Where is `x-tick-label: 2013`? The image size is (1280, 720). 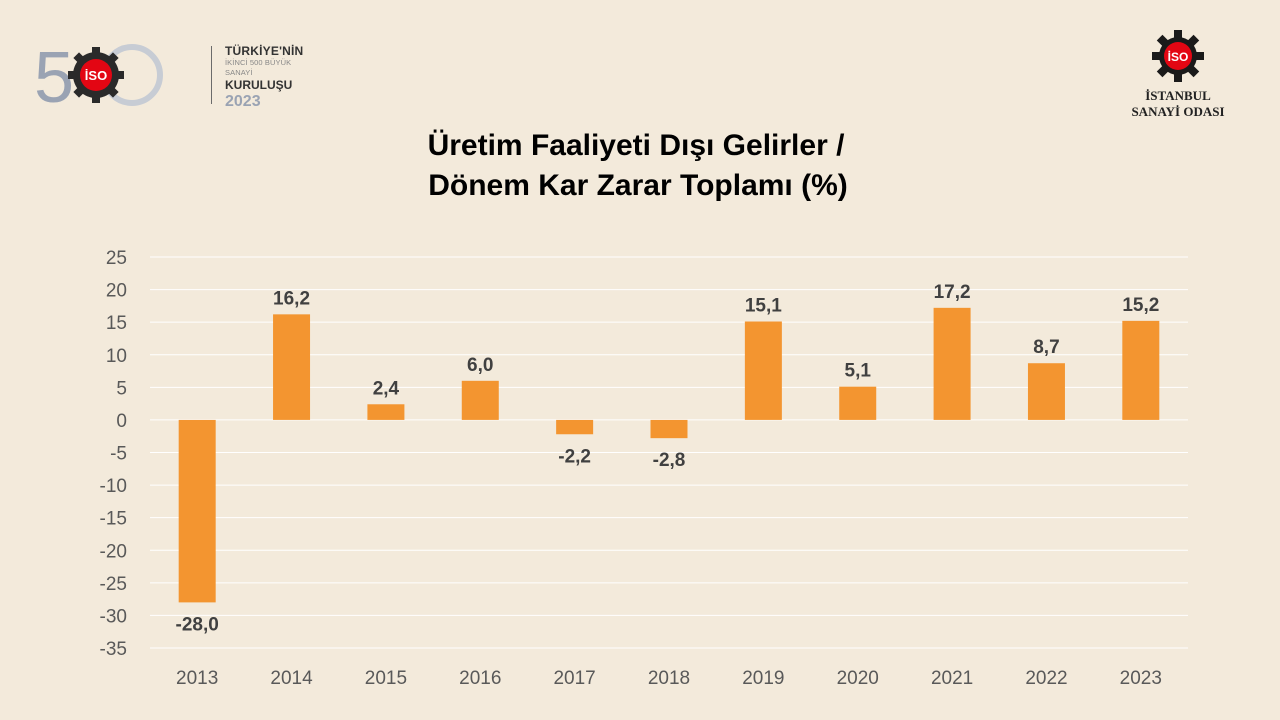
x-tick-label: 2013 is located at coordinates (197, 678).